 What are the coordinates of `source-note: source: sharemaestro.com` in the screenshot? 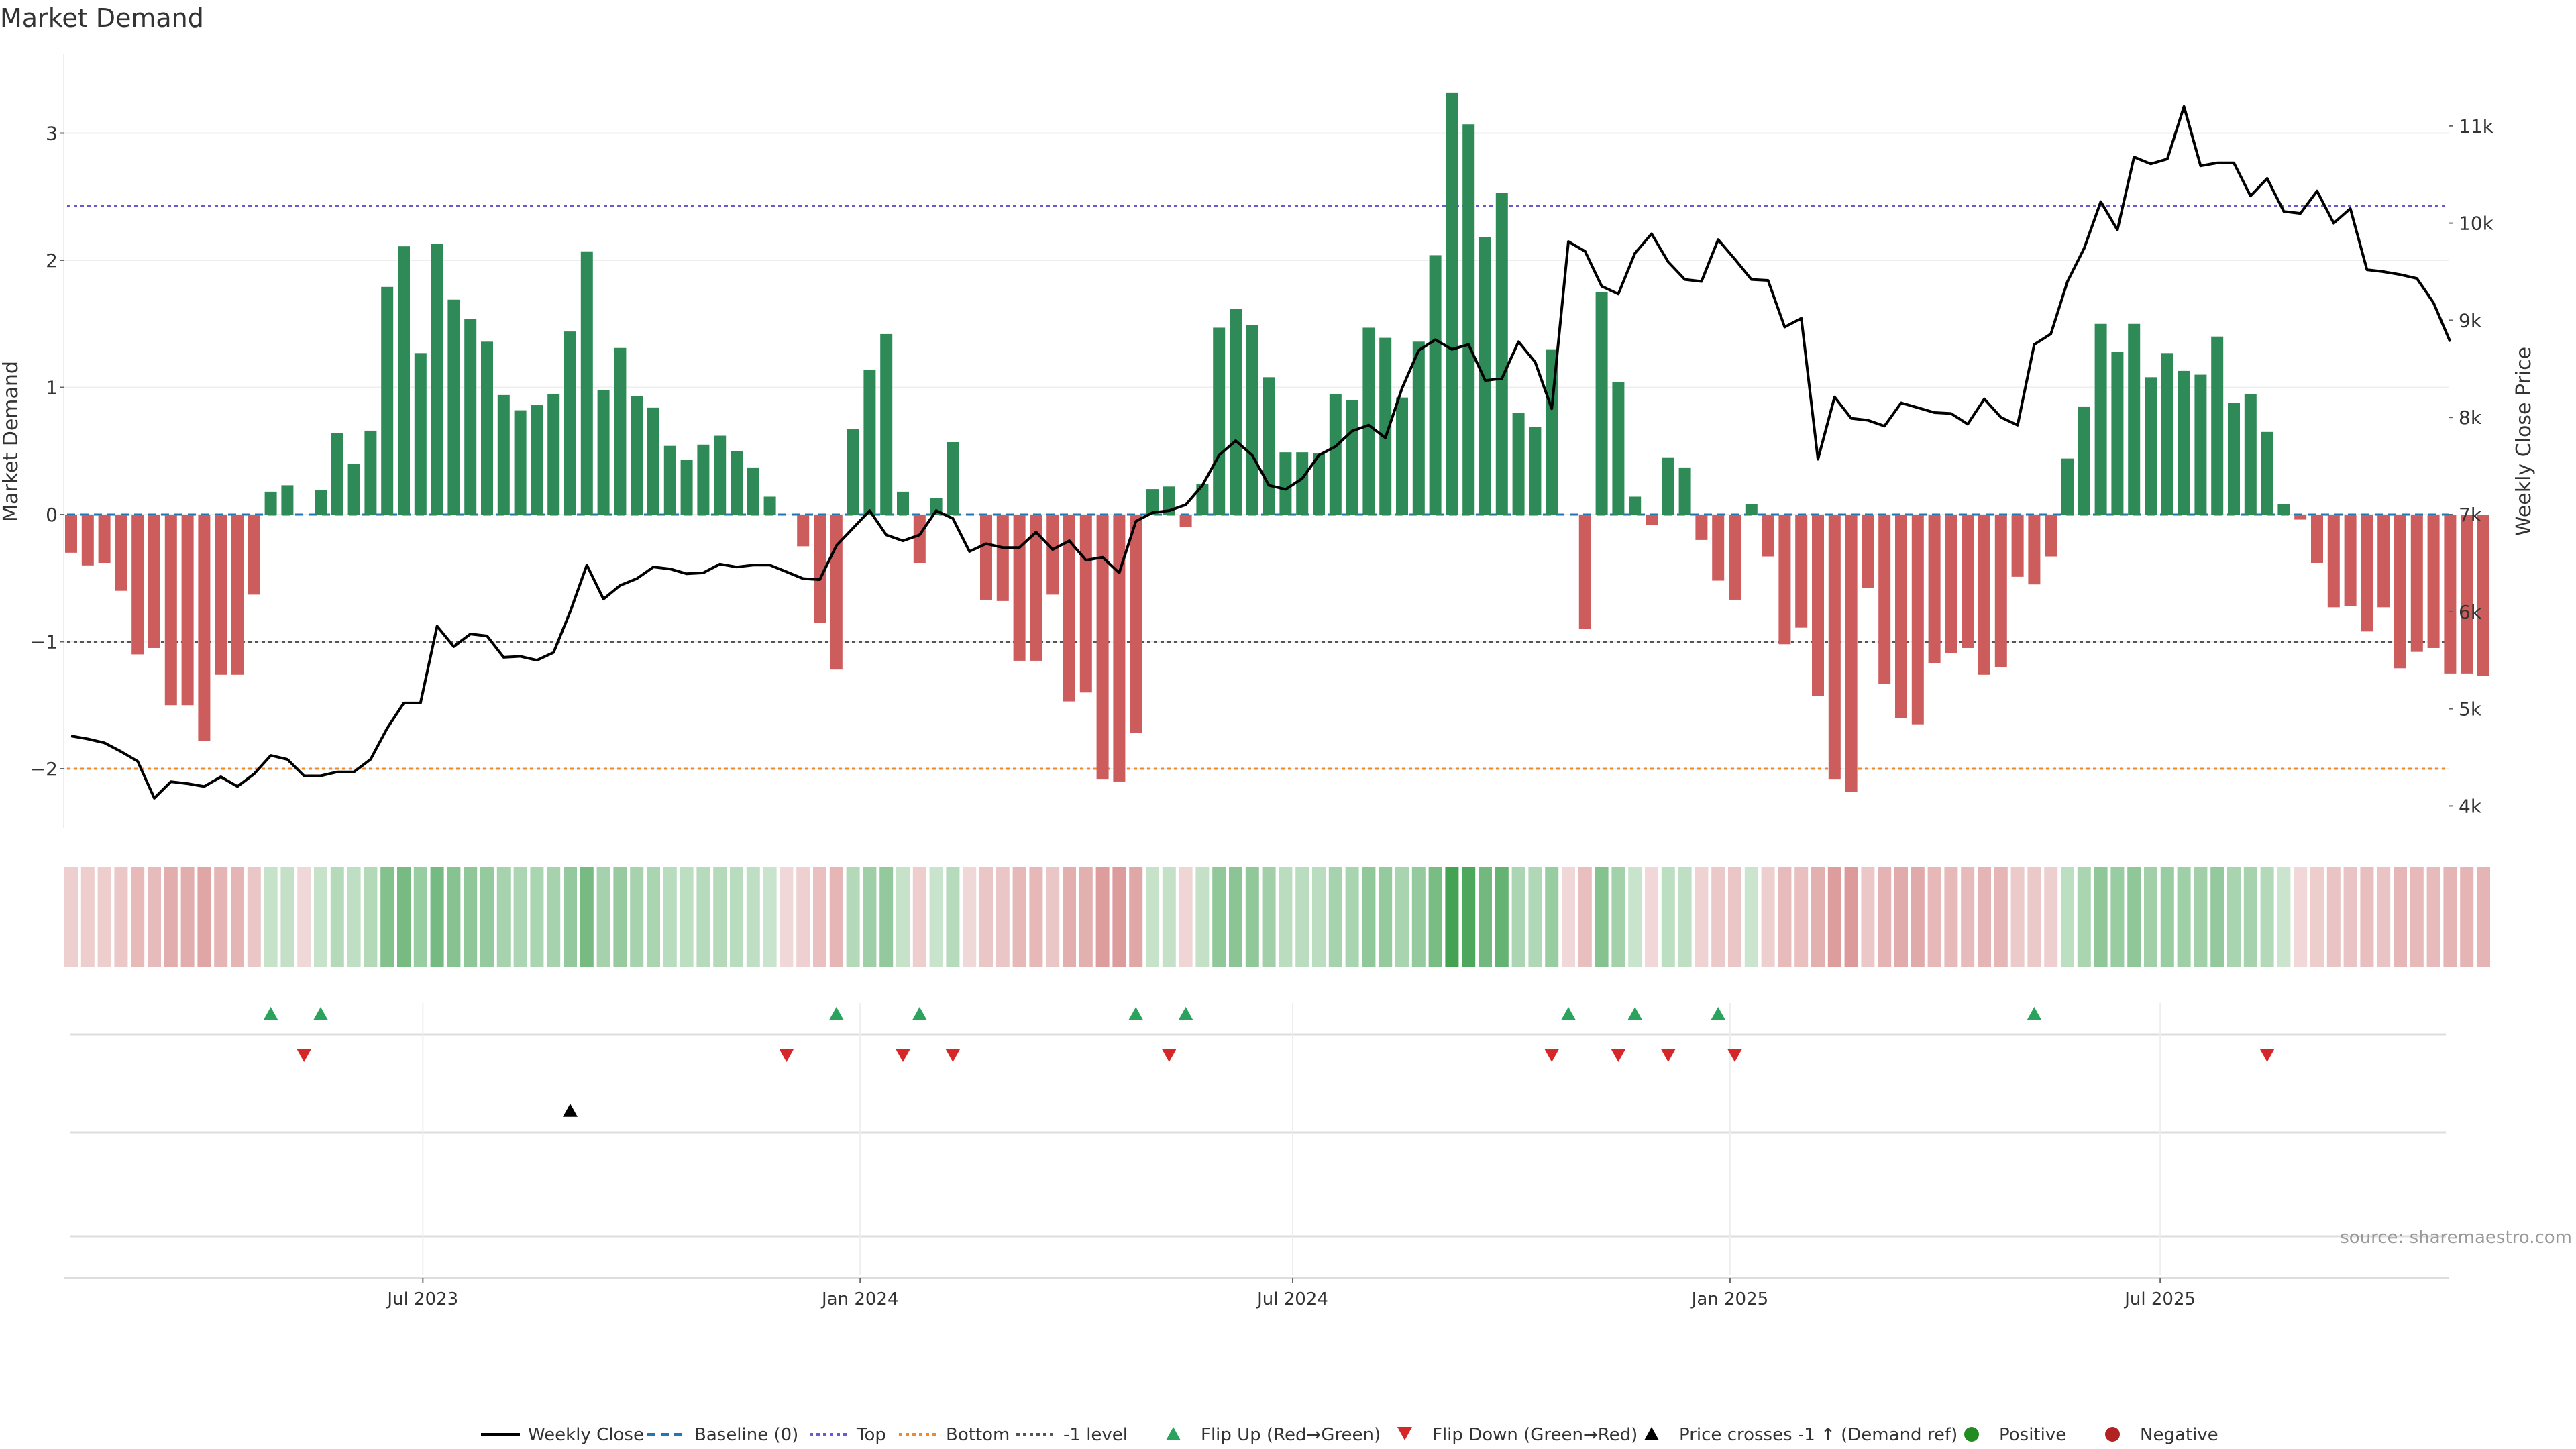 It's located at (2456, 1238).